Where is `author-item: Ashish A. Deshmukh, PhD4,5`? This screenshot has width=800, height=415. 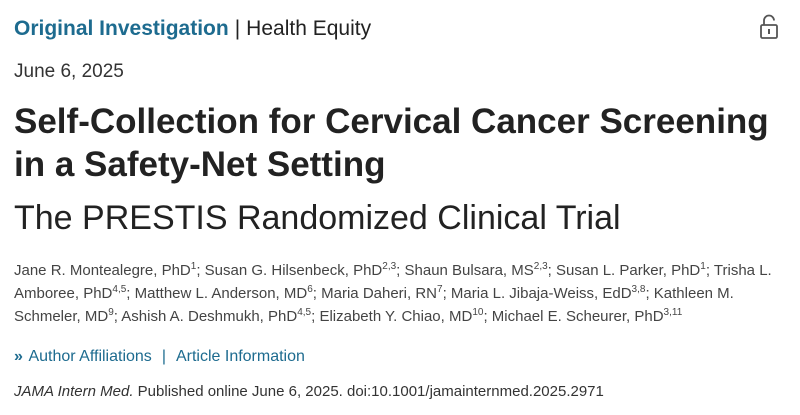
author-item: Ashish A. Deshmukh, PhD4,5 is located at coordinates (216, 316).